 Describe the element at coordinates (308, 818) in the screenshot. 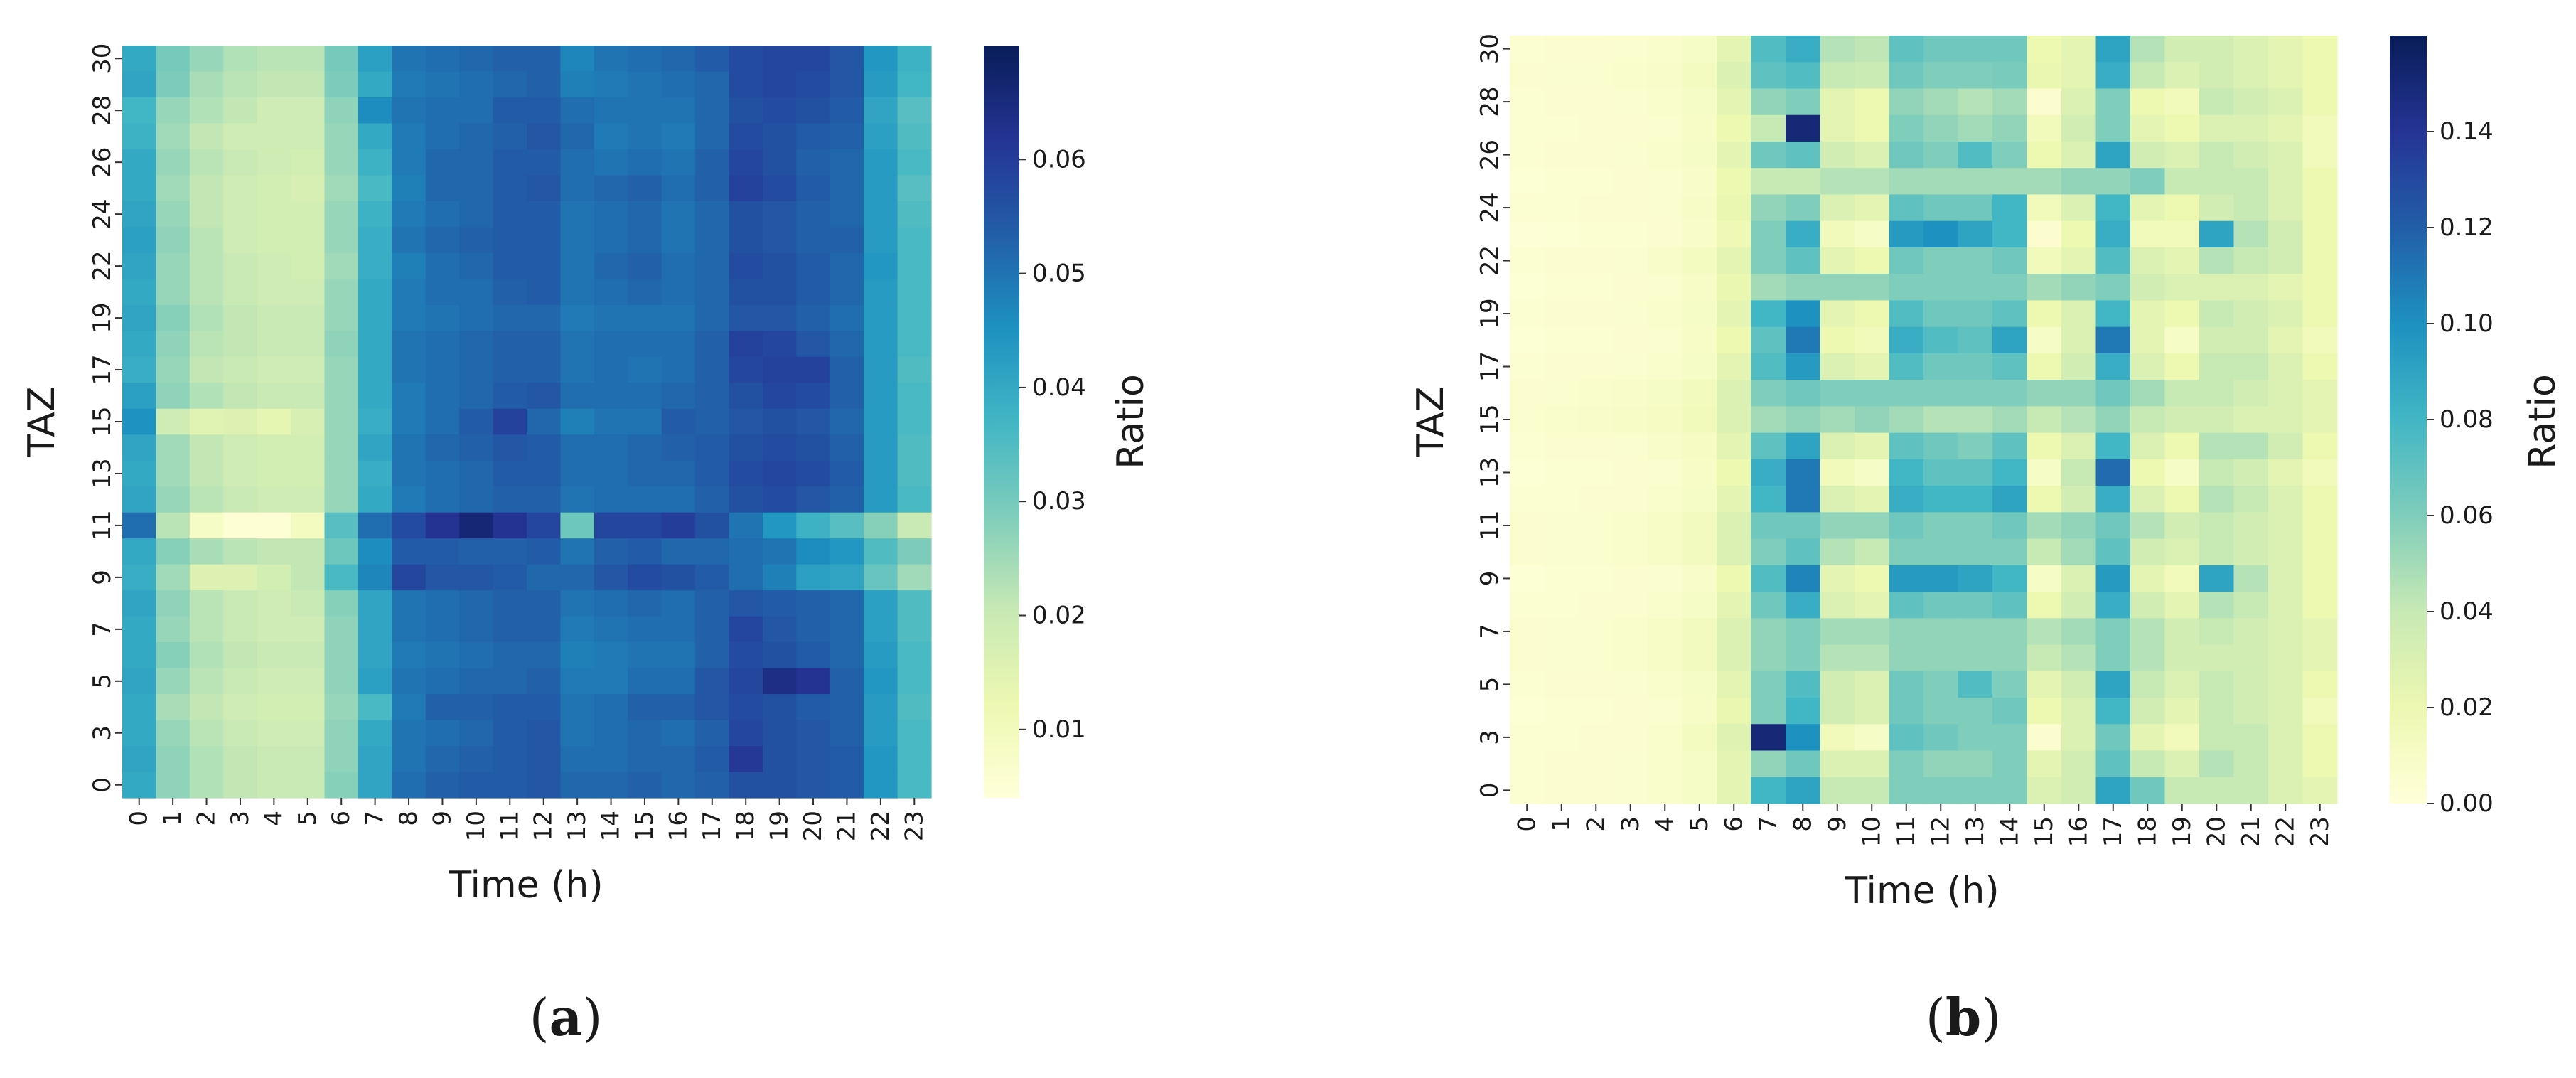

I see `heatmap-a-x-tick-label: 5` at that location.